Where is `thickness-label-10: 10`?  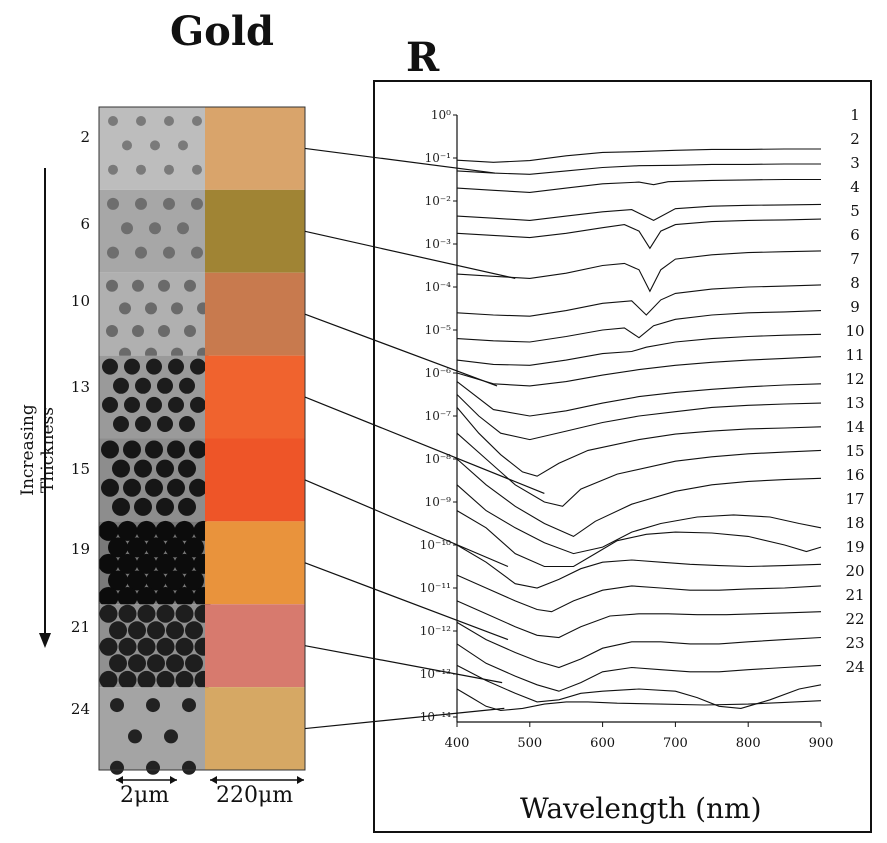 thickness-label-10: 10 is located at coordinates (80, 301).